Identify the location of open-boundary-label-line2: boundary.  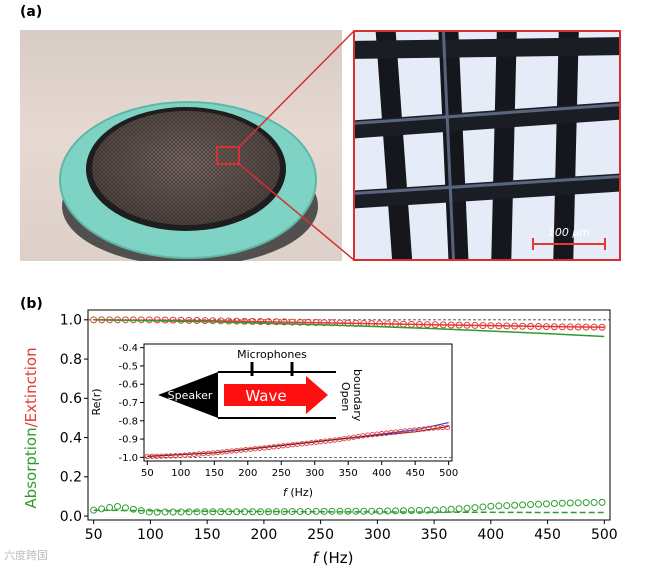
(357, 395).